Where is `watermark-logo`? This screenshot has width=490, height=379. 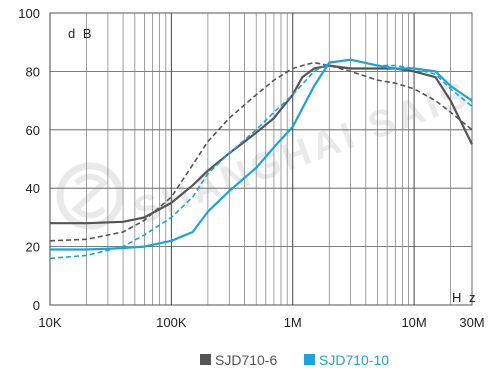 watermark-logo is located at coordinates (90, 196).